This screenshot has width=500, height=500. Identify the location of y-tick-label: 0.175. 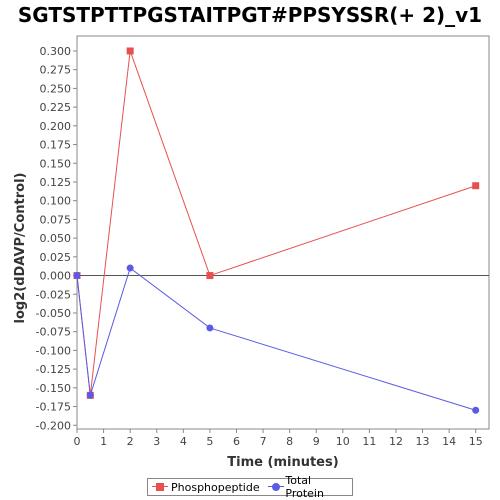
(56, 145).